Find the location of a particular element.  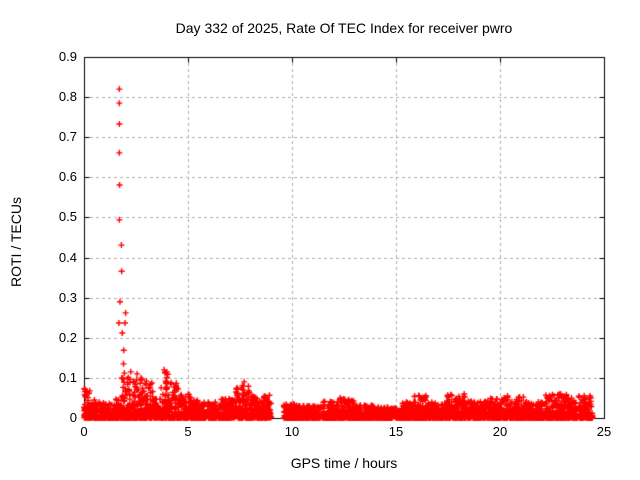

y-axis-label: ROTI / TECUs is located at coordinates (16, 242).